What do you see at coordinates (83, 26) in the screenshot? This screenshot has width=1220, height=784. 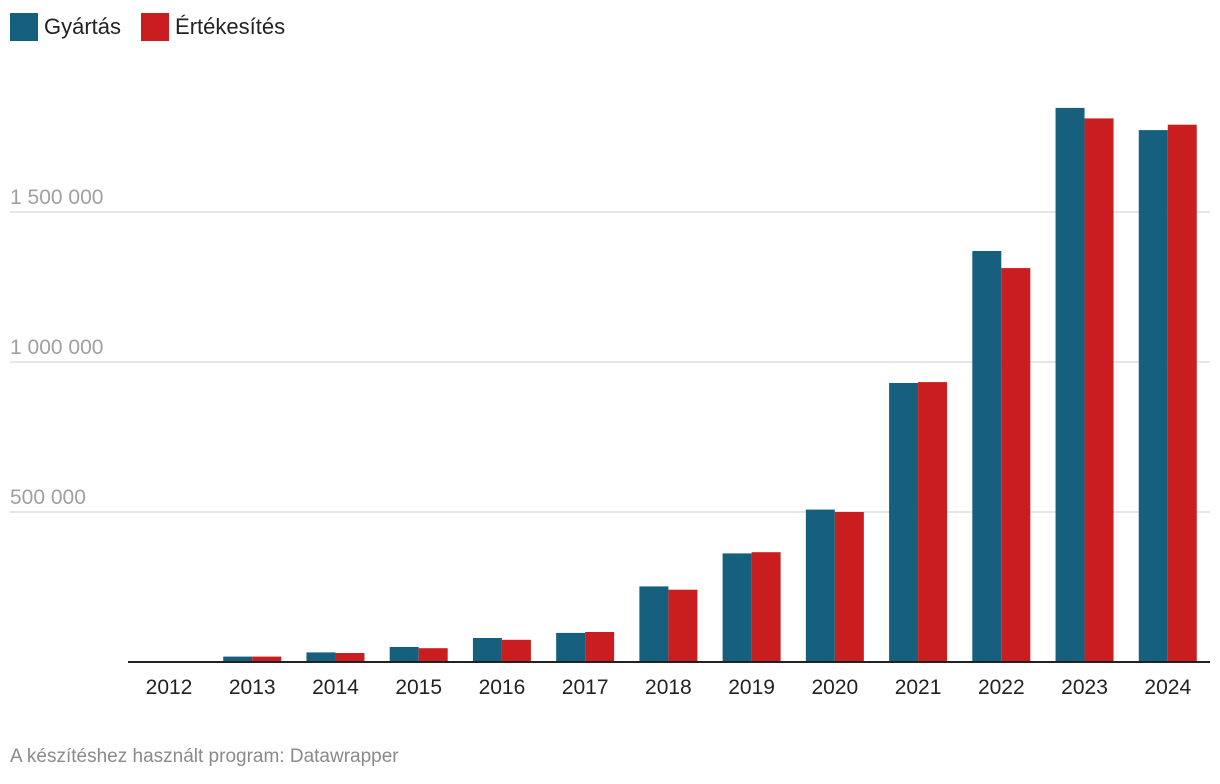 I see `legend-label-gyartas: Gyártás` at bounding box center [83, 26].